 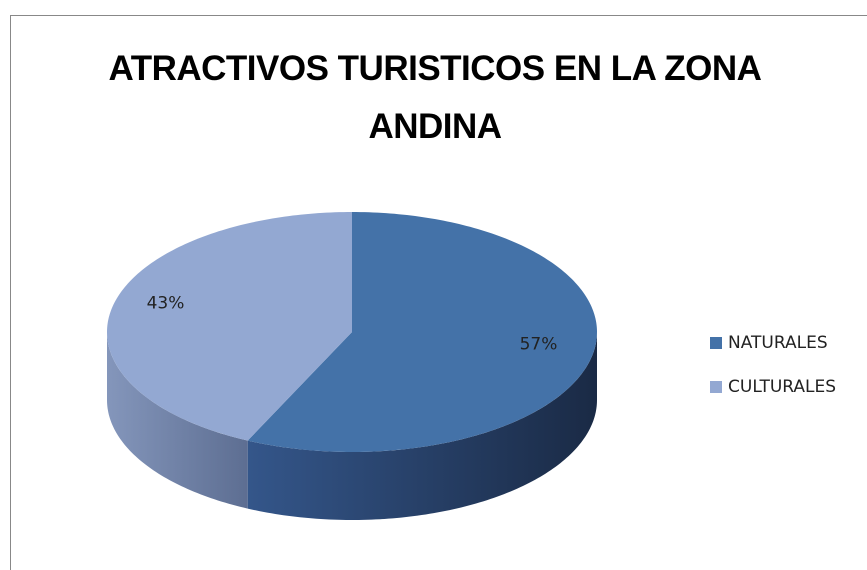 What do you see at coordinates (539, 344) in the screenshot?
I see `data-label: 57%` at bounding box center [539, 344].